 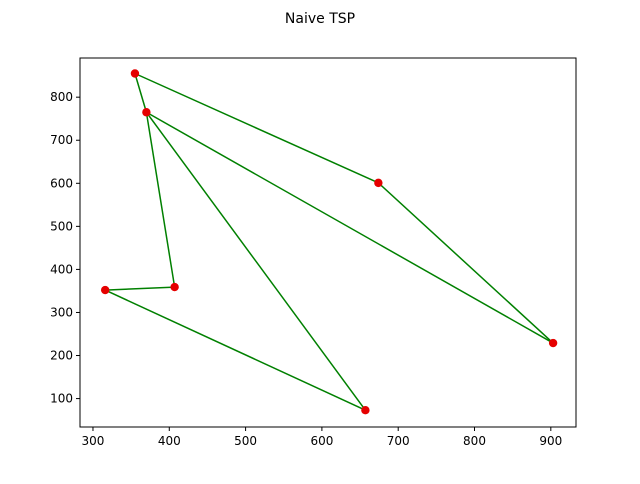 What do you see at coordinates (61, 97) in the screenshot?
I see `y-tick-label: 800` at bounding box center [61, 97].